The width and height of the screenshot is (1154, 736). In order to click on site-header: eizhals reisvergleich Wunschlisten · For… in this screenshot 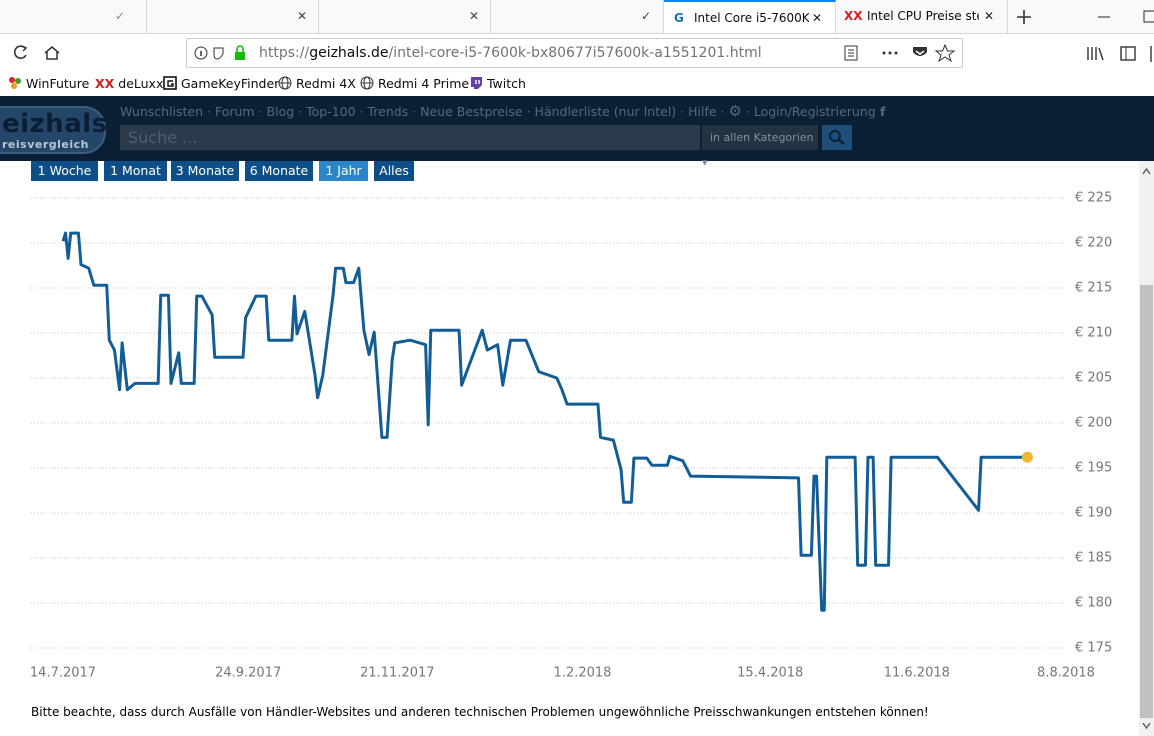, I will do `click(577, 132)`.